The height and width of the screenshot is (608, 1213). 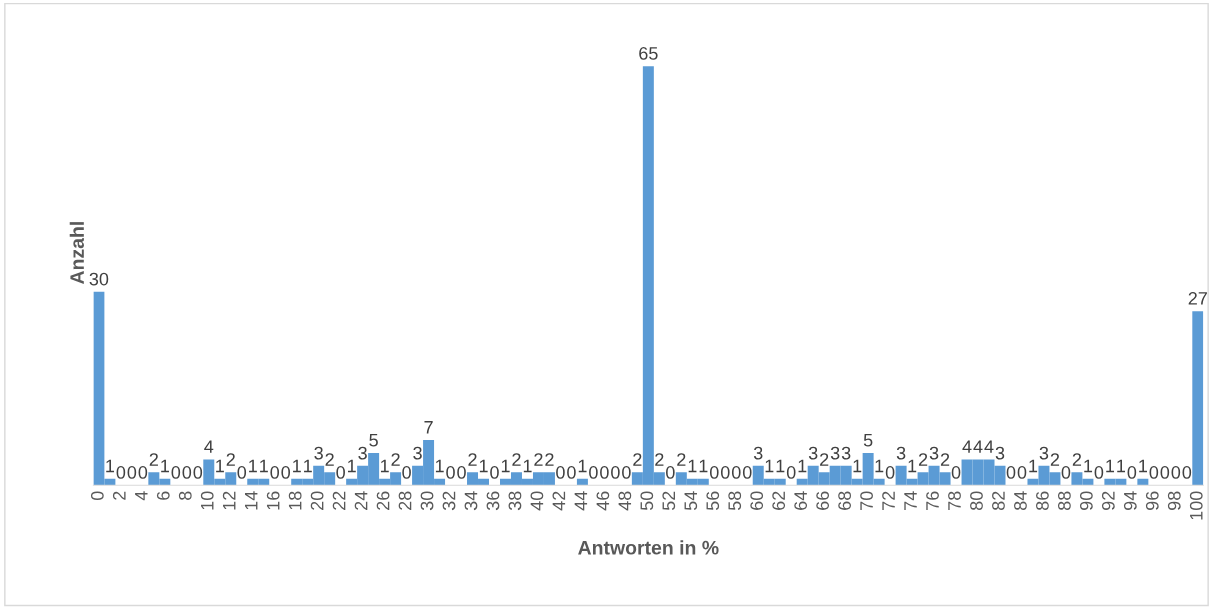 I want to click on x-tick-label: 44, so click(x=581, y=501).